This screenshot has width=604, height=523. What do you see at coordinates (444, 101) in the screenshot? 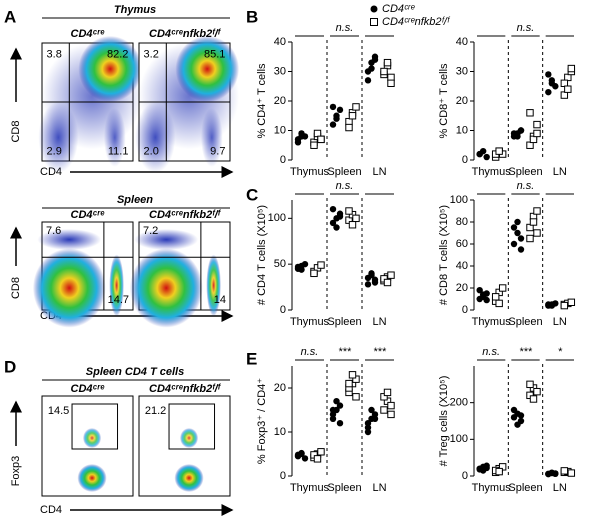
I see `y-axis-label: % CD8⁺ T cells` at bounding box center [444, 101].